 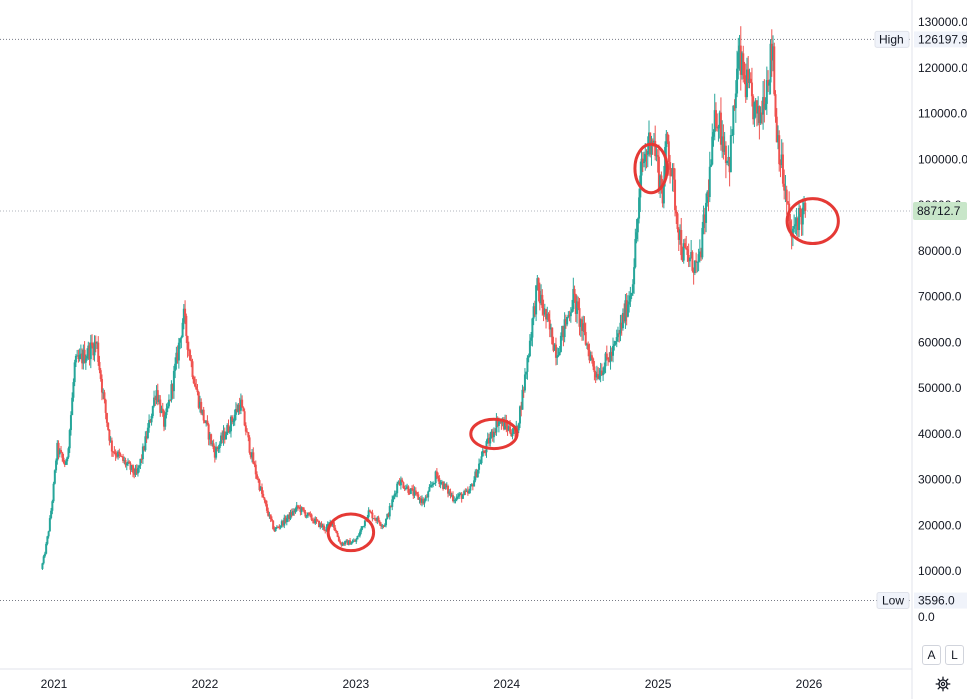 What do you see at coordinates (432, 684) in the screenshot?
I see `time-axis: 2021 2022 2023 2024 2025 2026` at bounding box center [432, 684].